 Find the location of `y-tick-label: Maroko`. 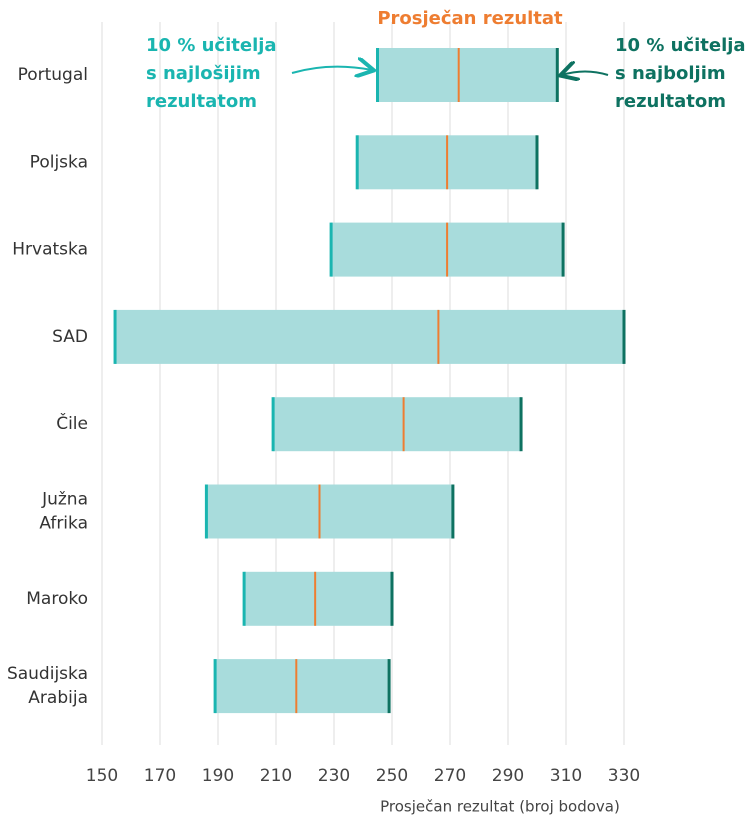

y-tick-label: Maroko is located at coordinates (57, 599).